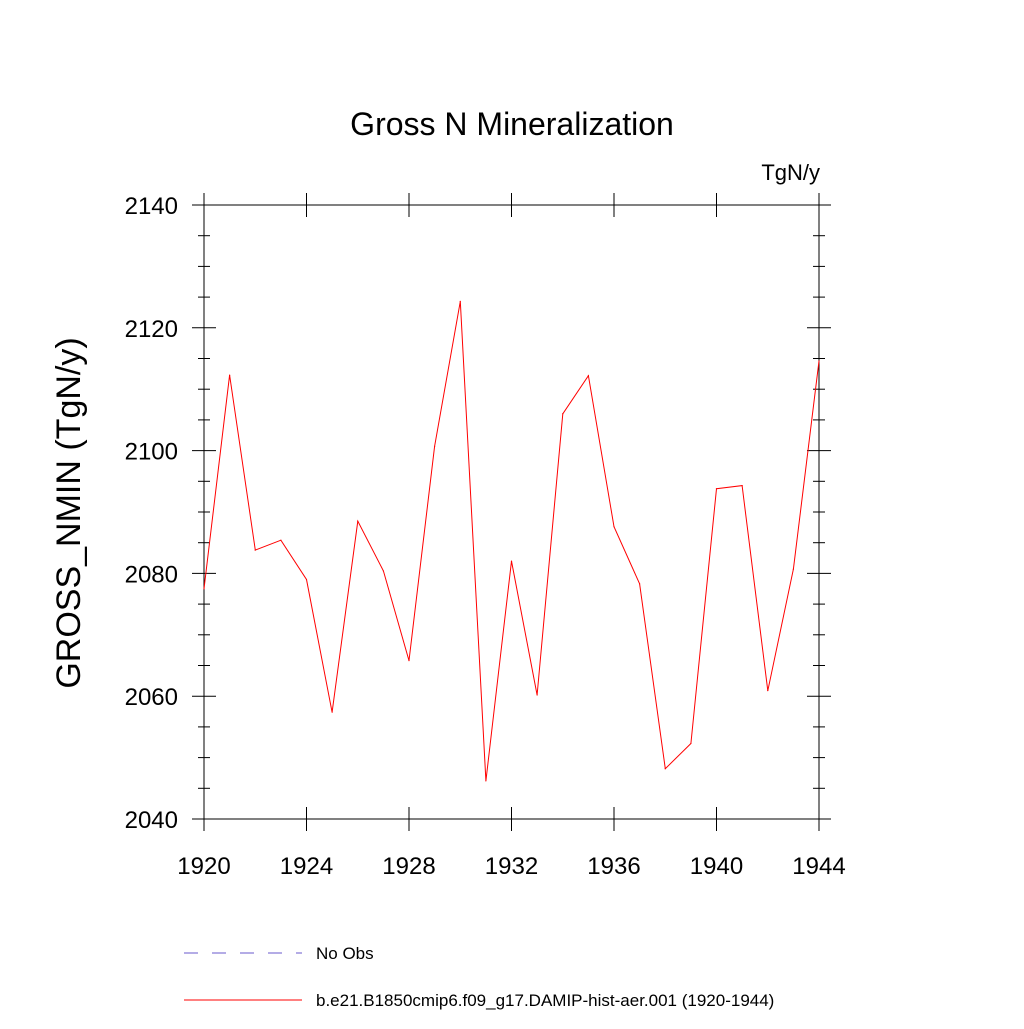 Image resolution: width=1024 pixels, height=1029 pixels. What do you see at coordinates (151, 452) in the screenshot?
I see `y-tick-label: 2100` at bounding box center [151, 452].